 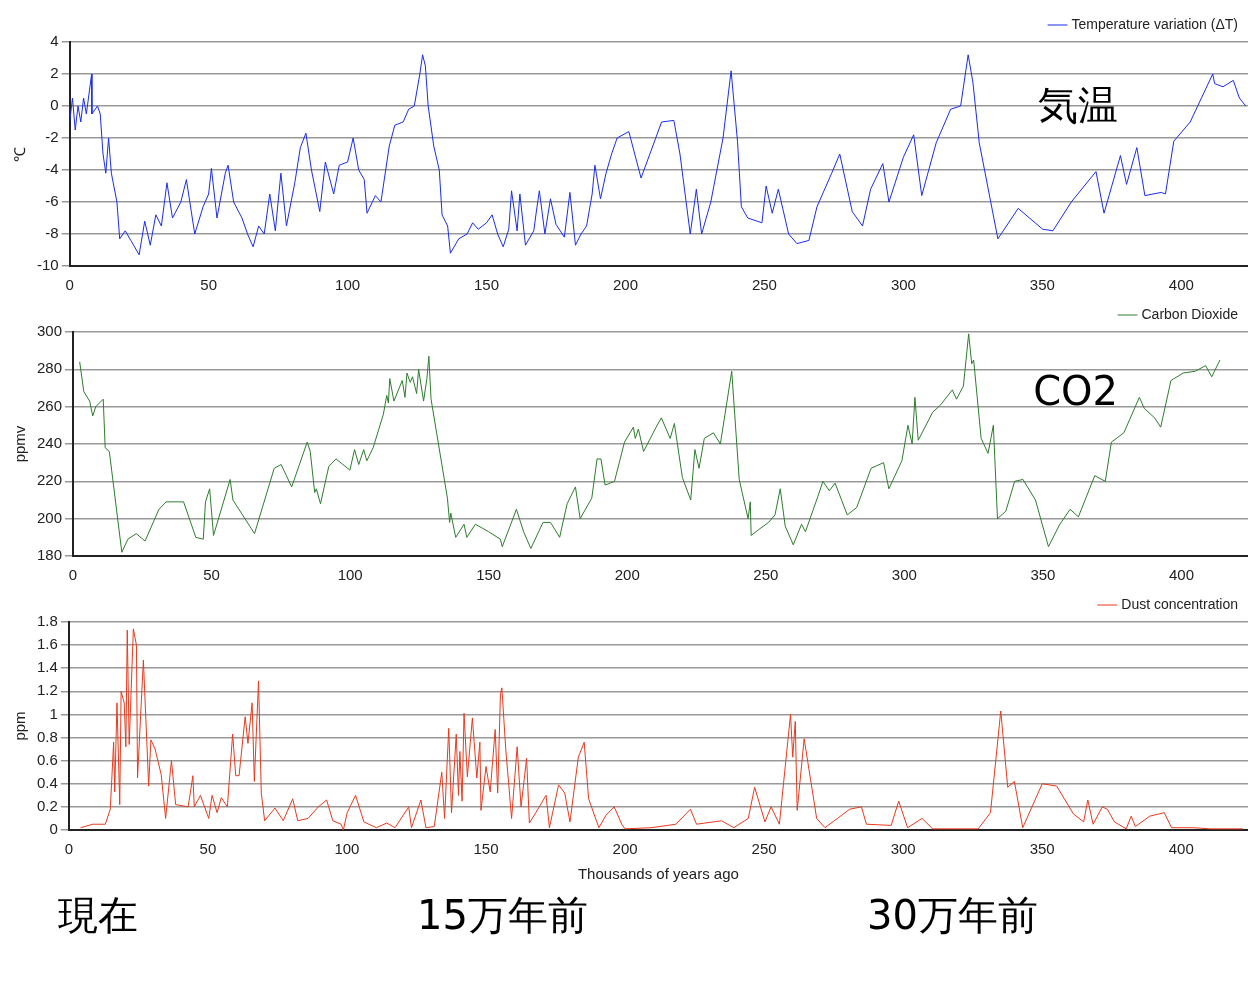 What do you see at coordinates (502, 915) in the screenshot?
I see `text: 15万年前` at bounding box center [502, 915].